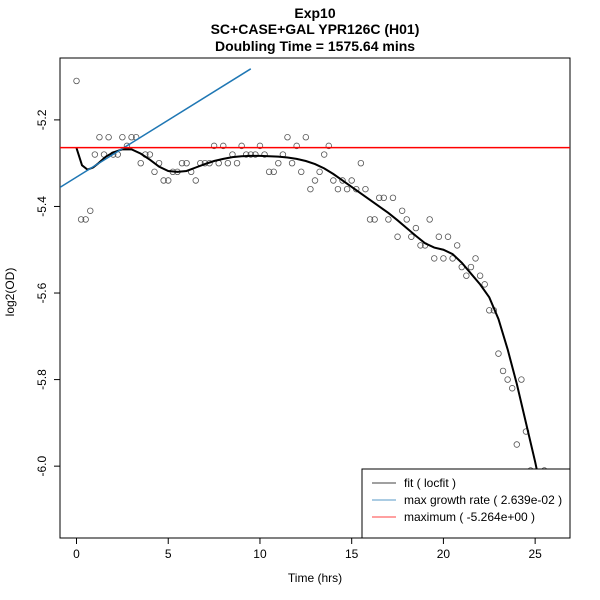 The height and width of the screenshot is (600, 600). Describe the element at coordinates (10, 292) in the screenshot. I see `y-axis-label: log2(OD)` at that location.